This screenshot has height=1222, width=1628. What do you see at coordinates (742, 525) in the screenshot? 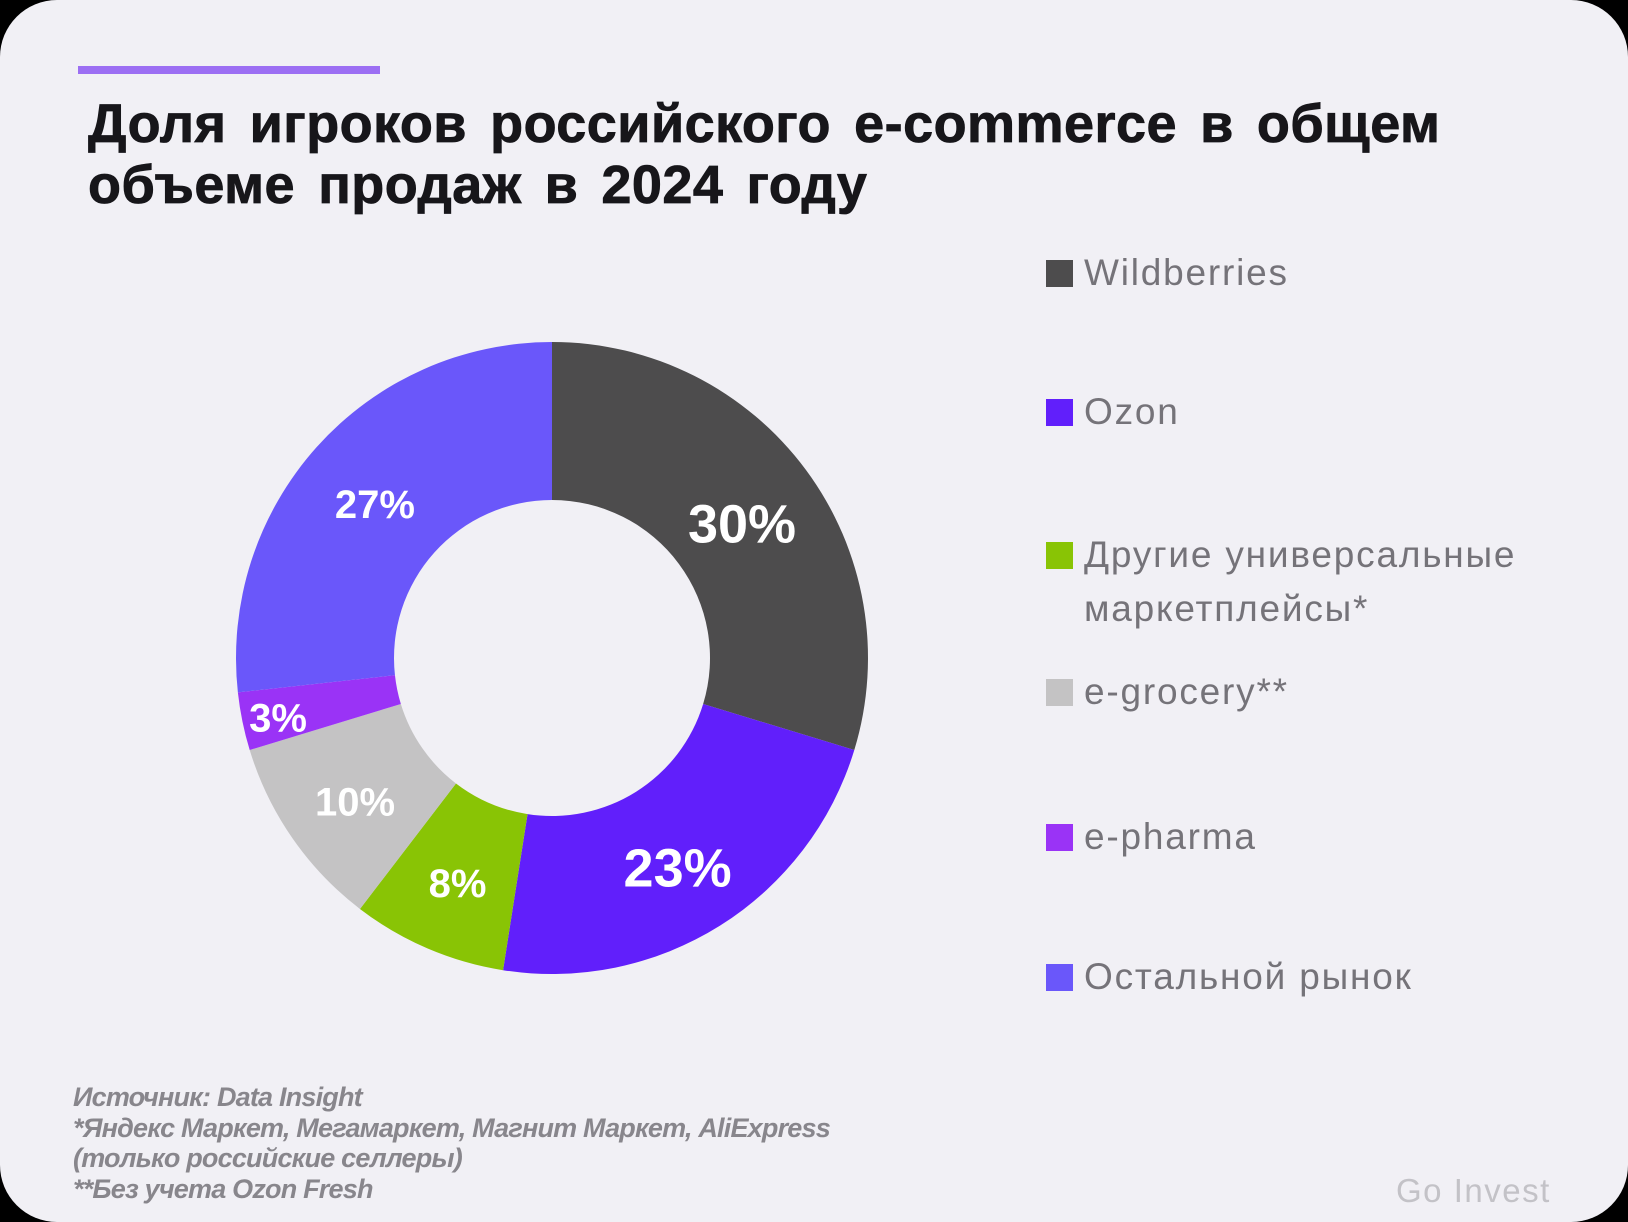
I see `svg-text: 30%` at bounding box center [742, 525].